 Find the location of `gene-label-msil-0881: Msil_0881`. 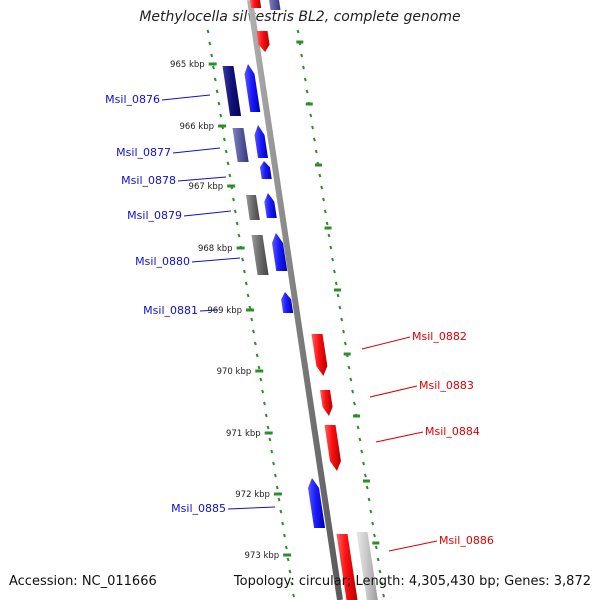

gene-label-msil-0881: Msil_0881 is located at coordinates (170, 310).